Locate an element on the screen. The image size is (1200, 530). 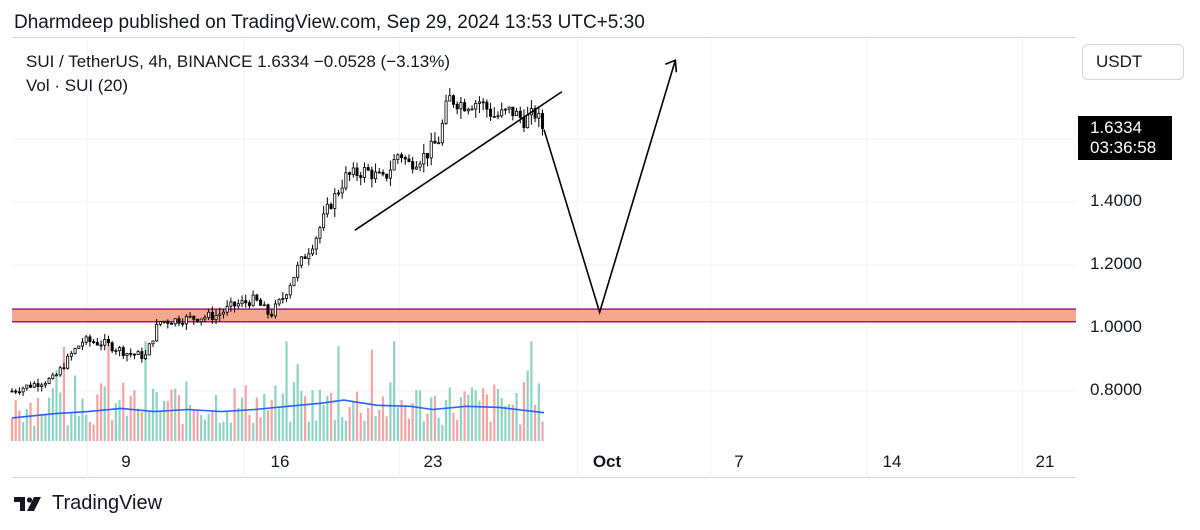
price-axis-label: 1.4000 is located at coordinates (1116, 200).